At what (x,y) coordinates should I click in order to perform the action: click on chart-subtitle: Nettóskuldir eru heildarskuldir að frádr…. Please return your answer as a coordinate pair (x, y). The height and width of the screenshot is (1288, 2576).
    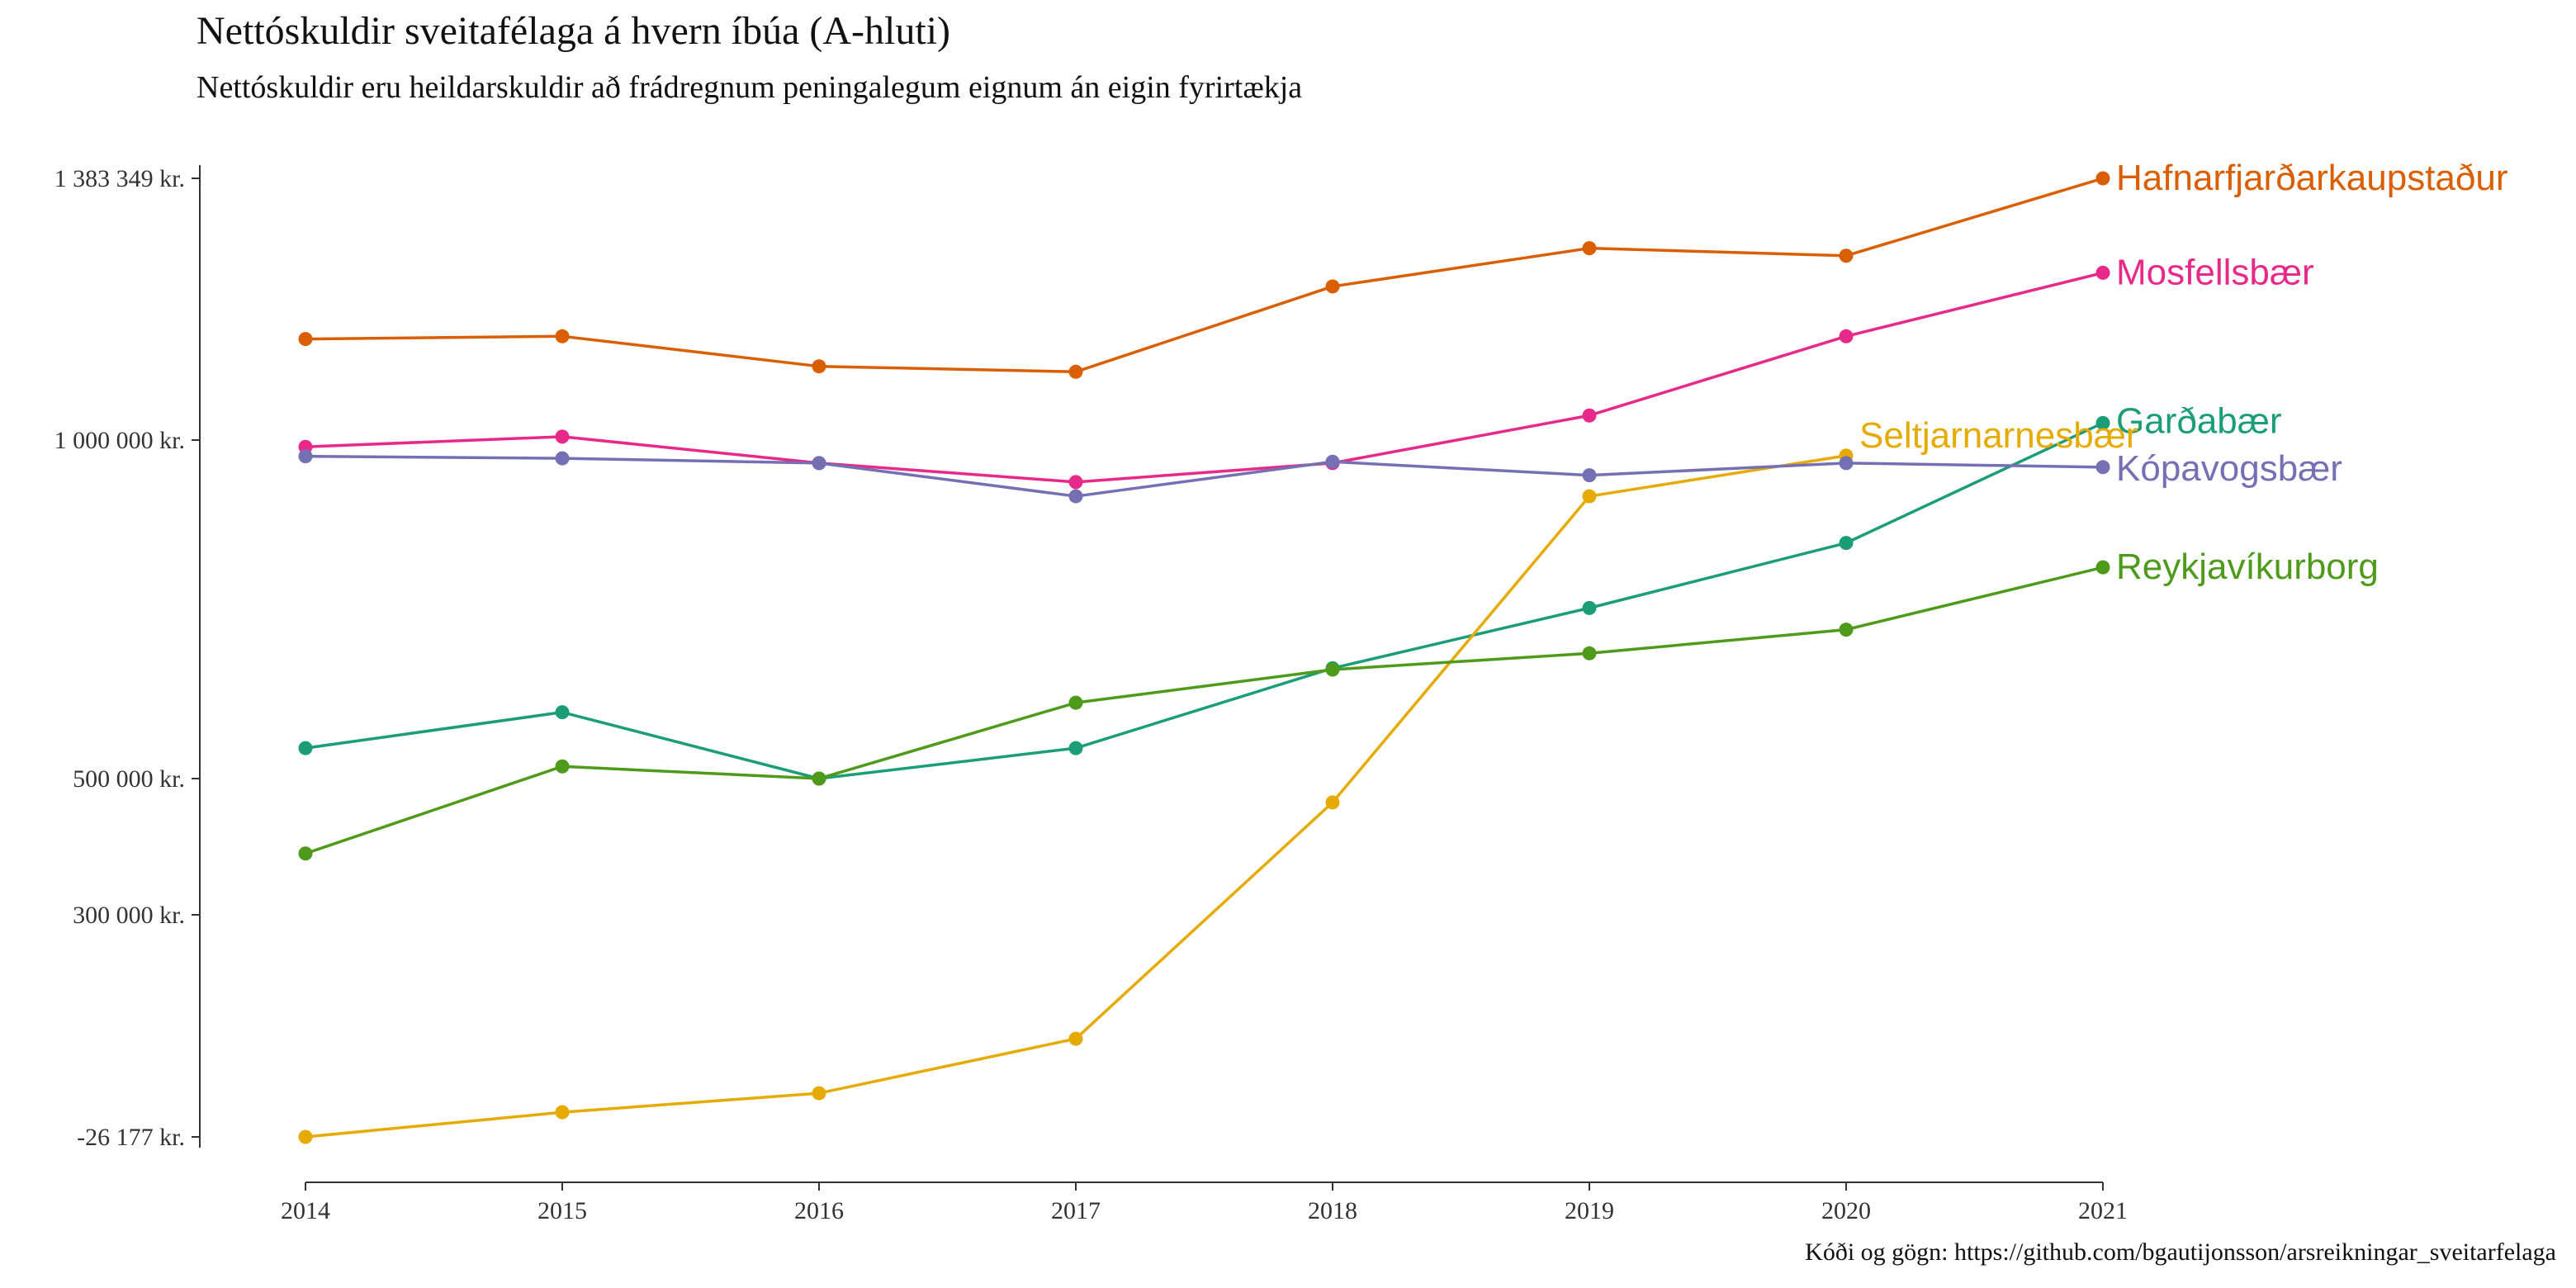
    Looking at the image, I should click on (750, 87).